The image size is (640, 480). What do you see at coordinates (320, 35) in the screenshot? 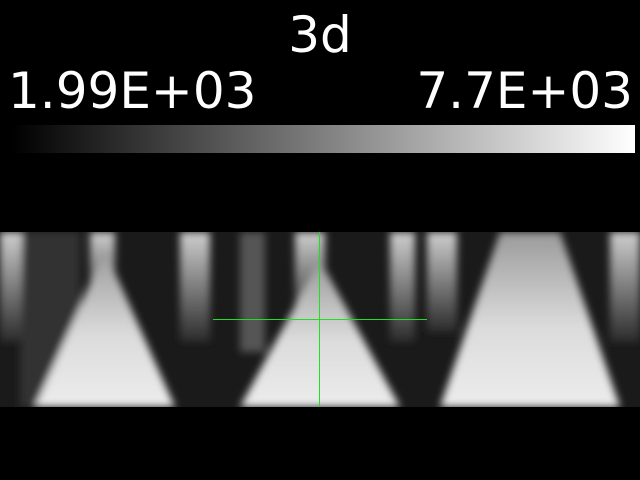
I see `title: 3d` at bounding box center [320, 35].